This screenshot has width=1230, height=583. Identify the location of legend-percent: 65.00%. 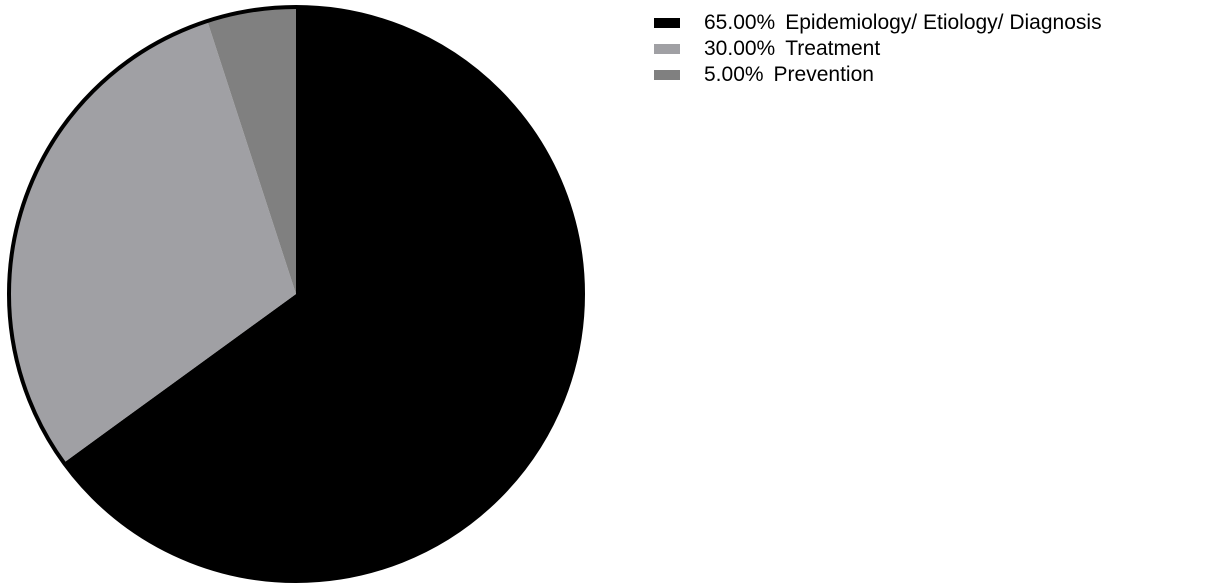
(740, 22).